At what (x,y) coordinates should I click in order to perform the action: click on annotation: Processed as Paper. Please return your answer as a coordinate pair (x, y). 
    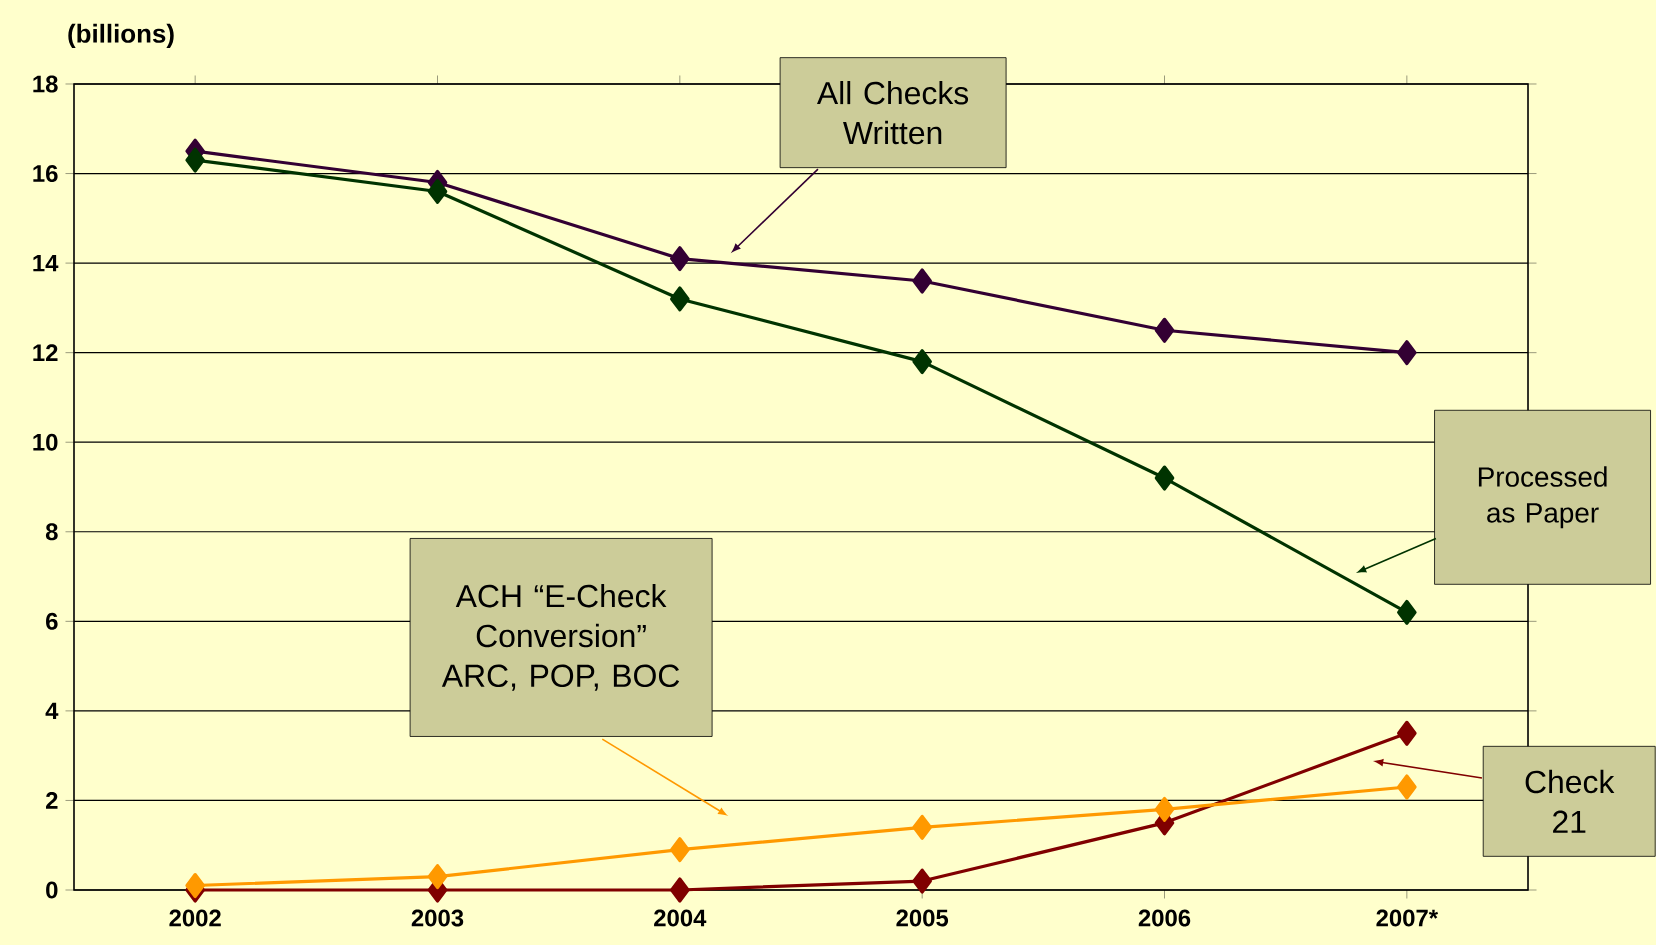
    Looking at the image, I should click on (1542, 497).